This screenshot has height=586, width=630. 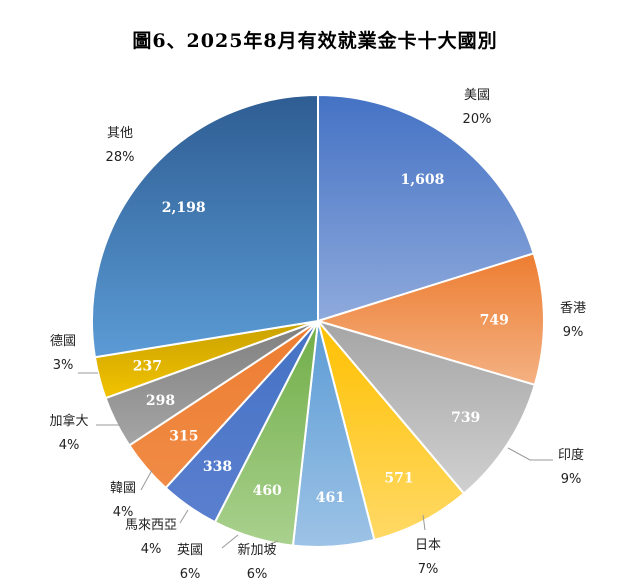 I want to click on slice-value-label: 1,608, so click(x=422, y=180).